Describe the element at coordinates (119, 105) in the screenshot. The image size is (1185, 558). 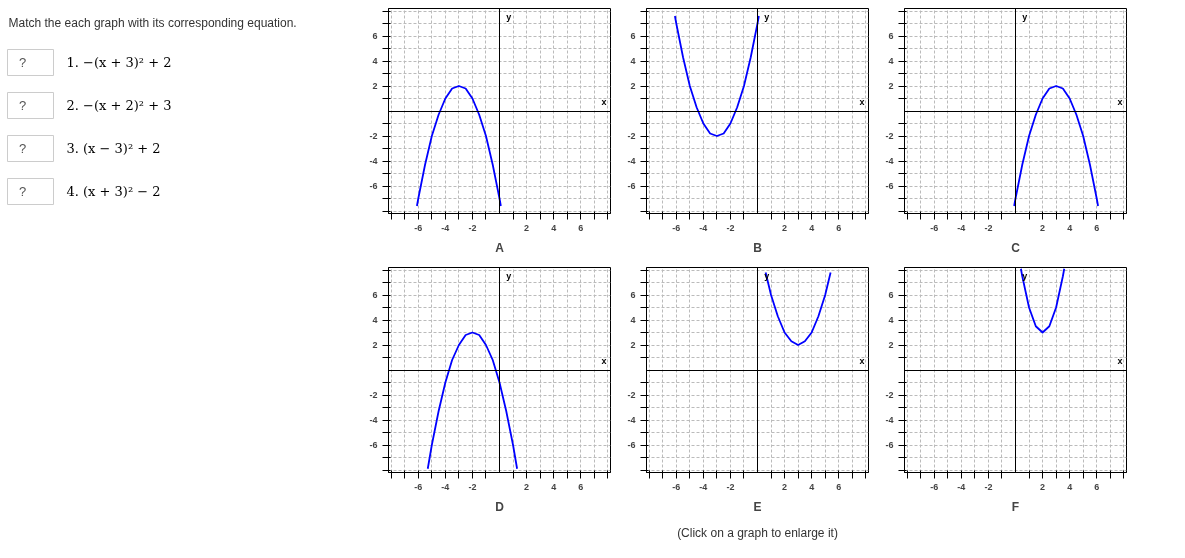
I see `text: 2. −(x + 2)² + 3` at that location.